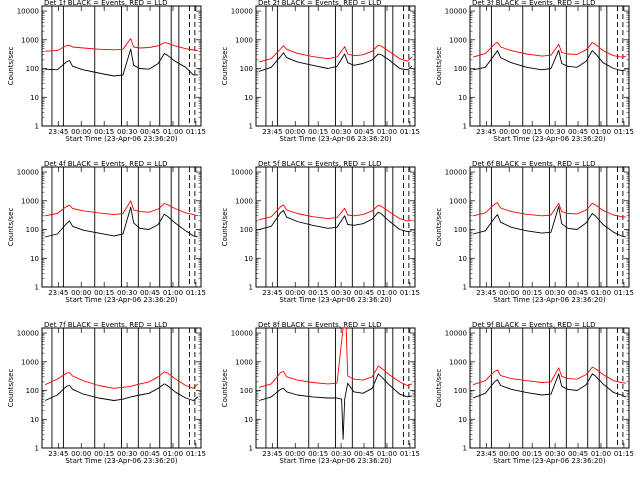 The width and height of the screenshot is (640, 480). I want to click on chart-title: Det 1f BLACK = Events, RED = LLD, so click(105, 3).